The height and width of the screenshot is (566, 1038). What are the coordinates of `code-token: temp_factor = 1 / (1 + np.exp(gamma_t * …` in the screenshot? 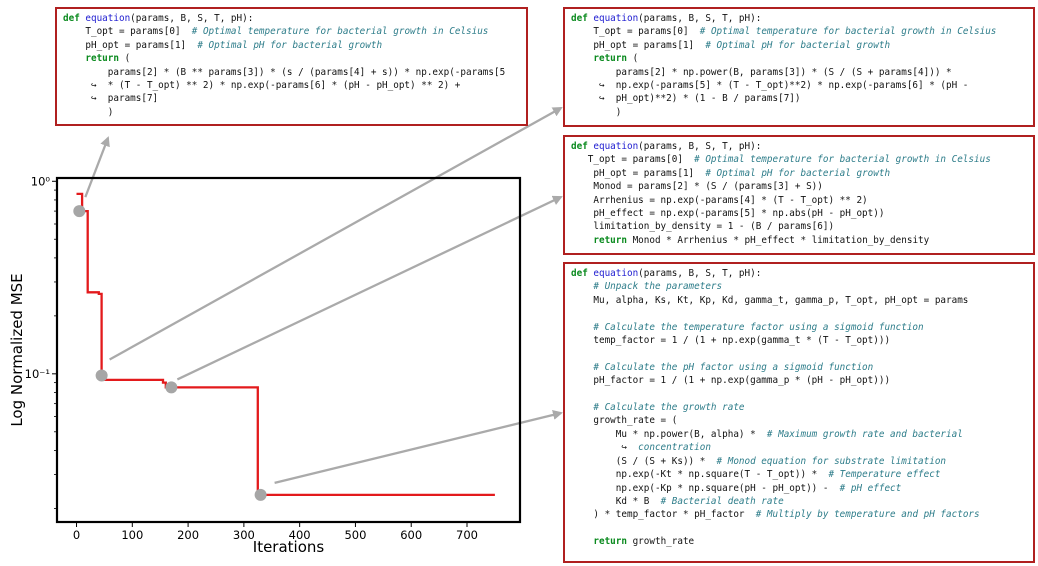 It's located at (731, 341).